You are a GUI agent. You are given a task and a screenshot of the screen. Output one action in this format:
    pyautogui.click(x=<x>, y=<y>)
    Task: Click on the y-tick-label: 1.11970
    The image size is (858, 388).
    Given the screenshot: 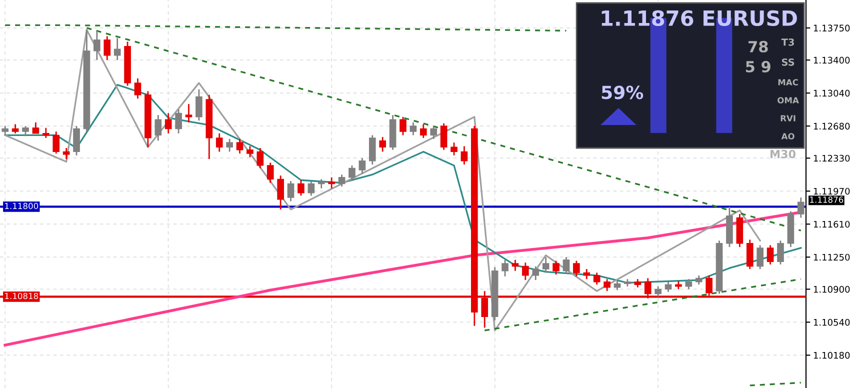 What is the action you would take?
    pyautogui.click(x=832, y=191)
    